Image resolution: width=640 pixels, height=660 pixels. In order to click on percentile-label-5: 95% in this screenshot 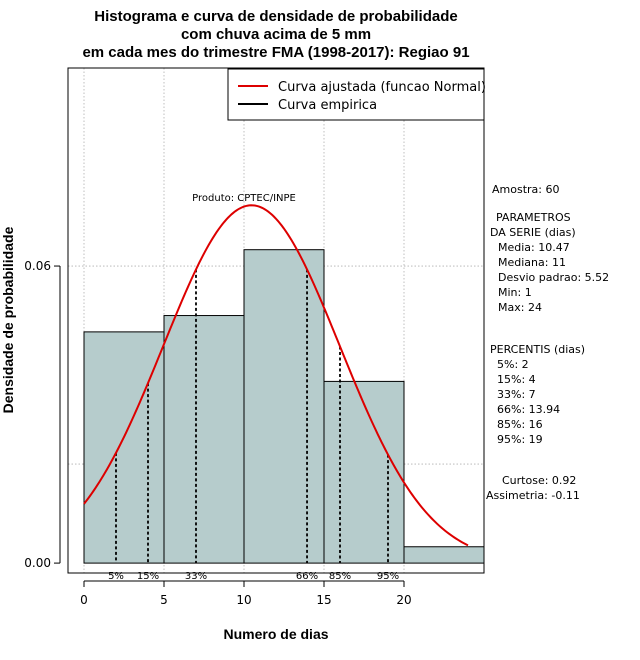, I will do `click(388, 576)`.